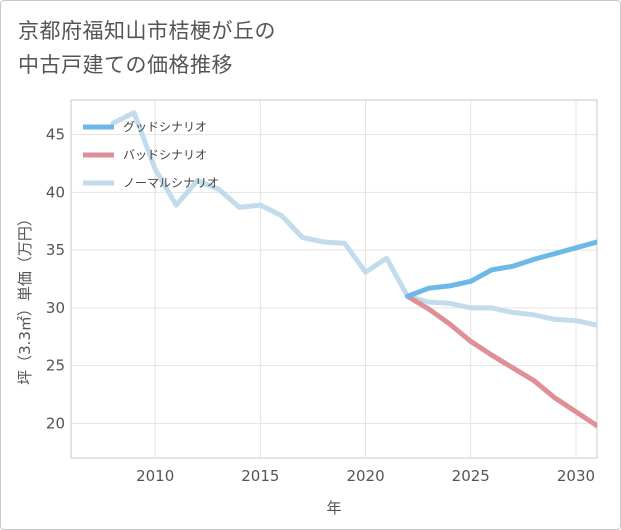  What do you see at coordinates (147, 48) in the screenshot?
I see `chart-title: 京都府福知山市桔梗が丘の 中古戸建ての価格推移` at bounding box center [147, 48].